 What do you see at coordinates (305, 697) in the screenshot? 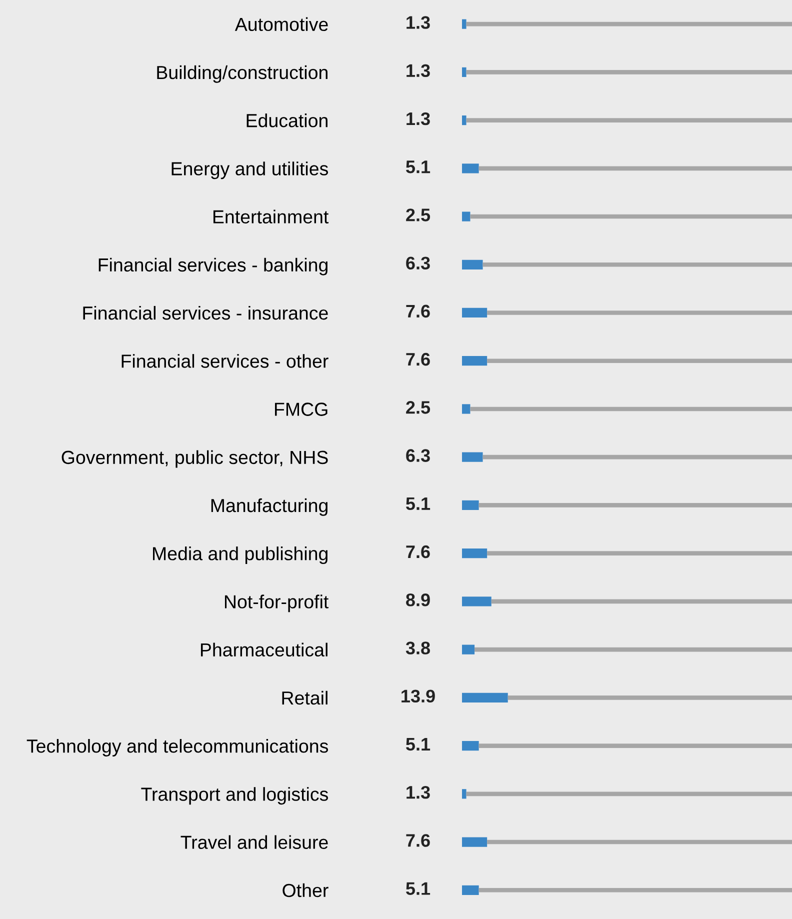
I see `y-tick-label: Retail` at bounding box center [305, 697].